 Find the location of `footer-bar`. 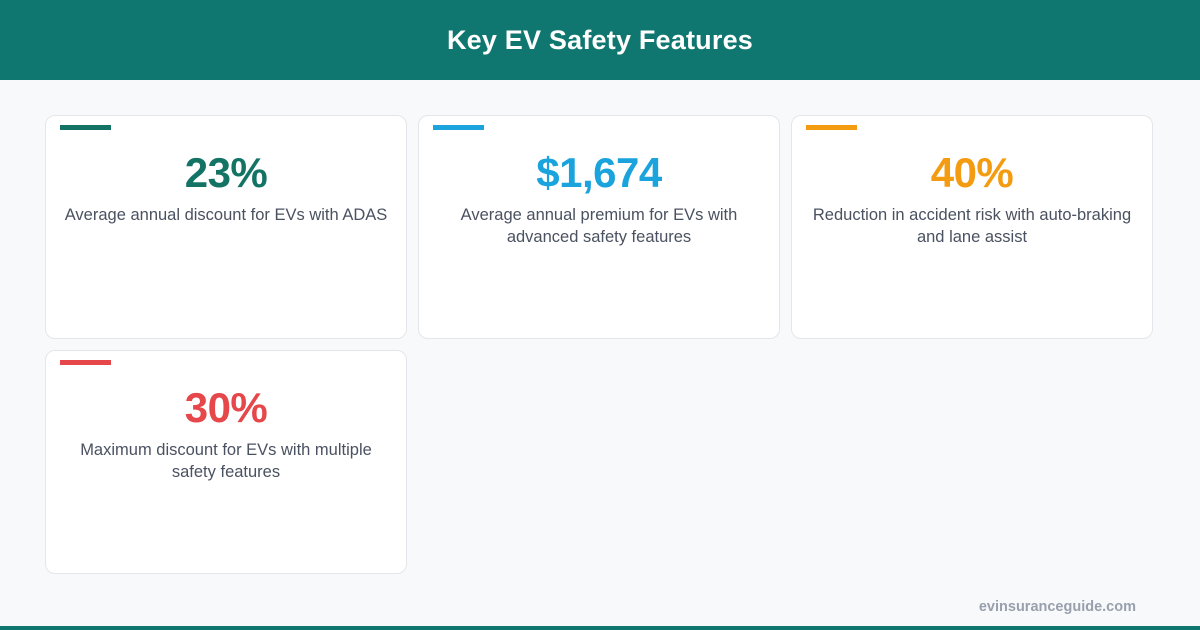

footer-bar is located at coordinates (600, 628).